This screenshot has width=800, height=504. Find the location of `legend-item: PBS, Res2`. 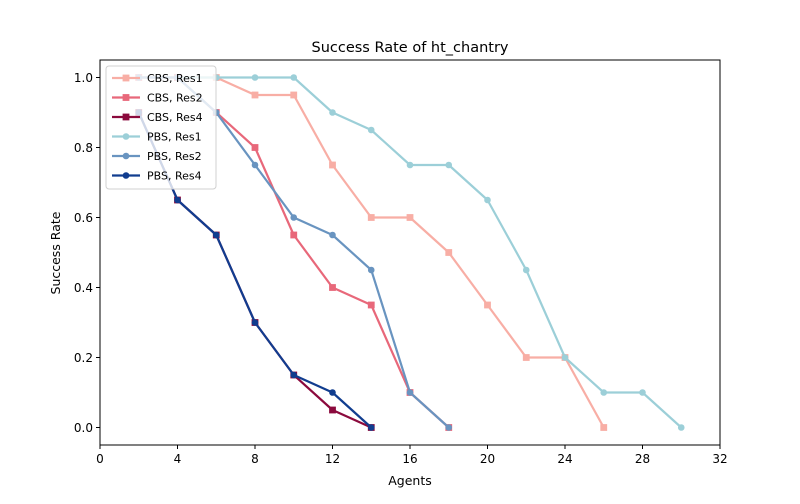

legend-item: PBS, Res2 is located at coordinates (157, 156).